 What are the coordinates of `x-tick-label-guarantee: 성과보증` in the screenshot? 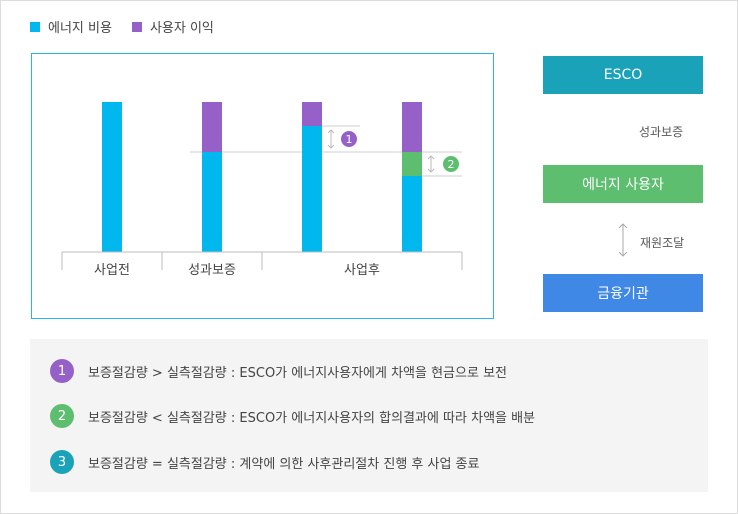 It's located at (212, 270).